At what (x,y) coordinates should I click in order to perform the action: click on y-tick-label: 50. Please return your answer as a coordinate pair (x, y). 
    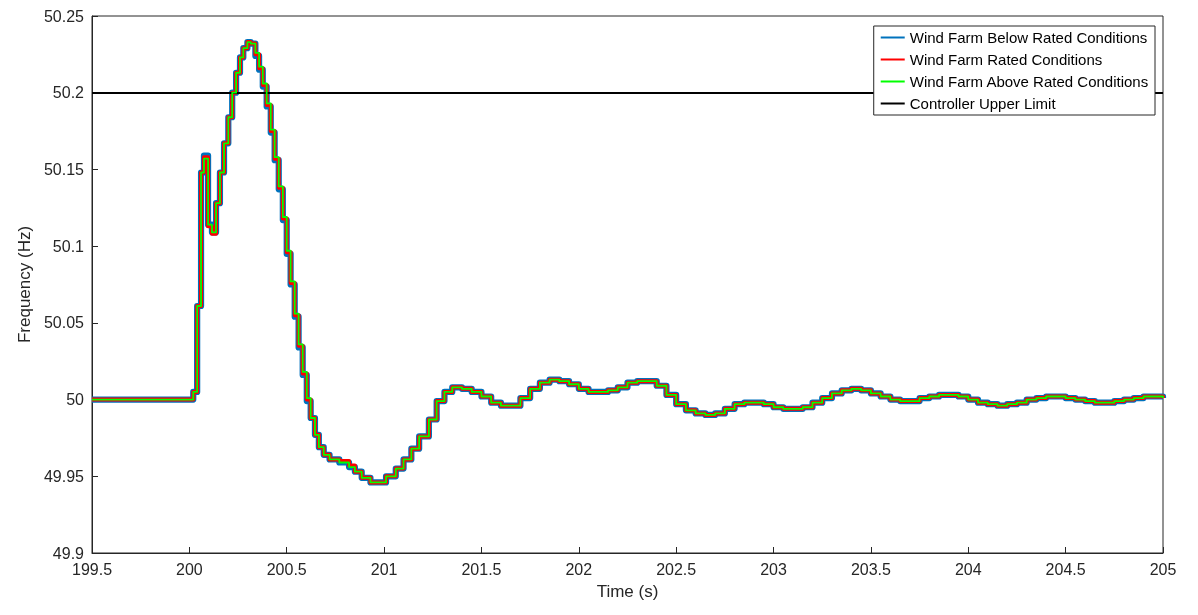
    Looking at the image, I should click on (75, 400).